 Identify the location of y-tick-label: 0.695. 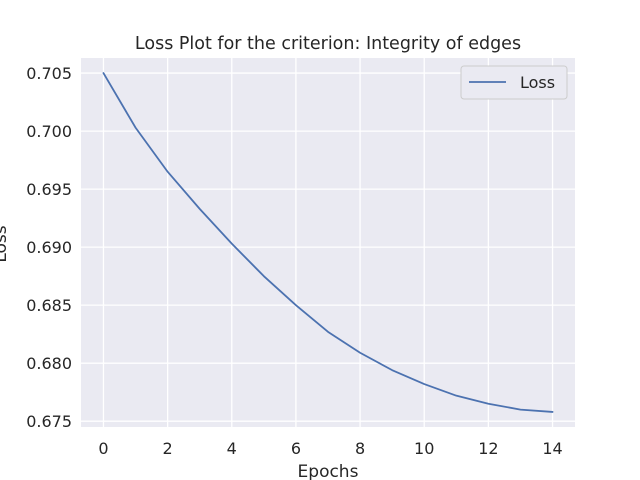
(49, 189).